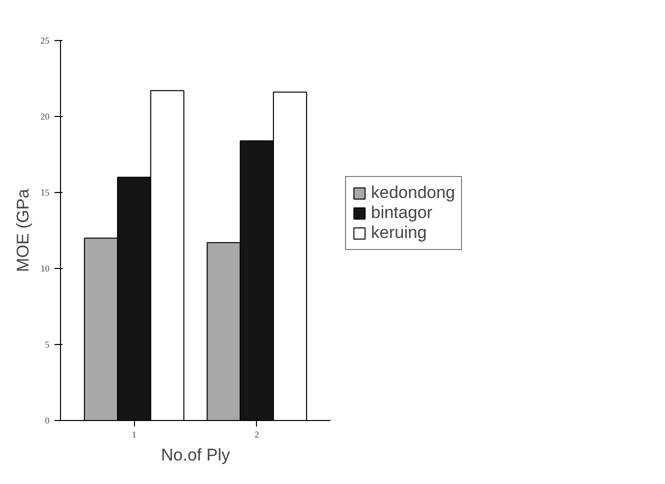  What do you see at coordinates (45, 117) in the screenshot?
I see `y-tick-label: 20` at bounding box center [45, 117].